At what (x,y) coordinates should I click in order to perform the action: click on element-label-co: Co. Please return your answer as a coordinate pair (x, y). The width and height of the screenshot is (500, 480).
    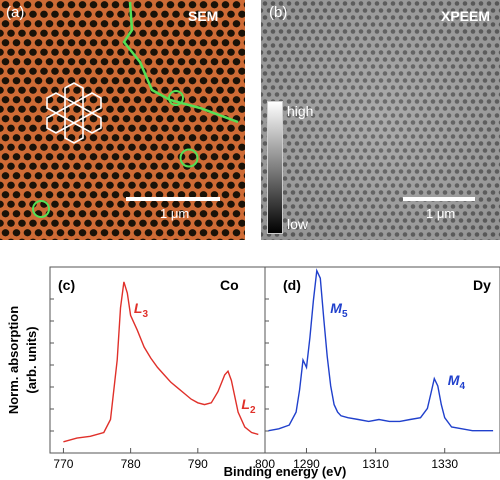
    Looking at the image, I should click on (229, 285).